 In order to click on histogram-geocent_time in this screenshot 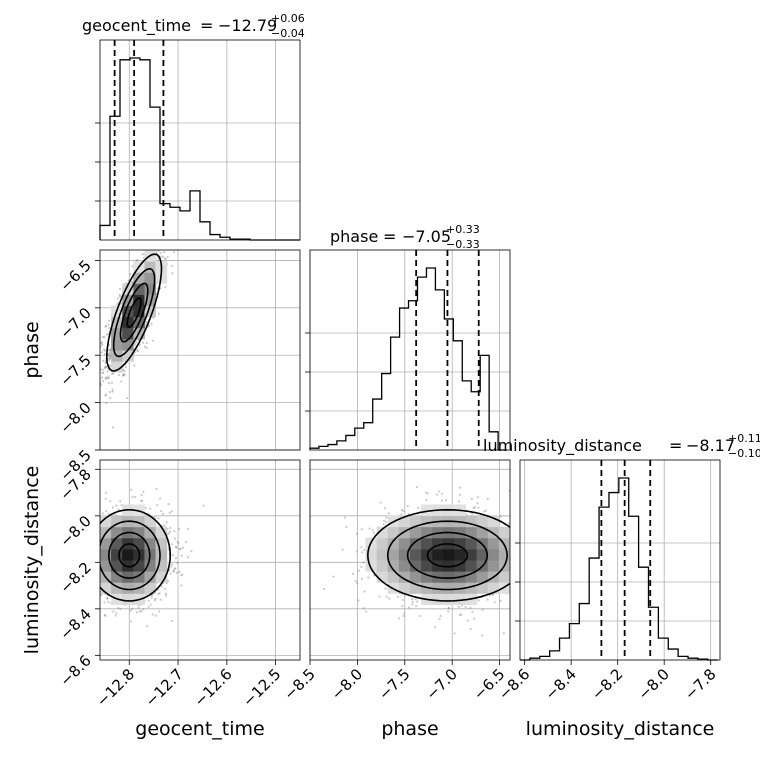, I will do `click(199, 149)`.